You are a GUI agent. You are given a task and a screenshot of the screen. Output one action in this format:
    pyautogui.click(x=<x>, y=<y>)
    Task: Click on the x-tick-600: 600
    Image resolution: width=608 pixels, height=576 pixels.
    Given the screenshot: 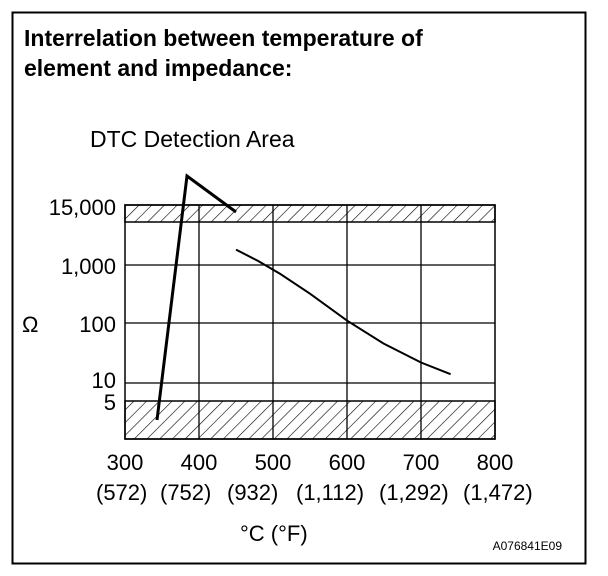 What is the action you would take?
    pyautogui.click(x=347, y=462)
    